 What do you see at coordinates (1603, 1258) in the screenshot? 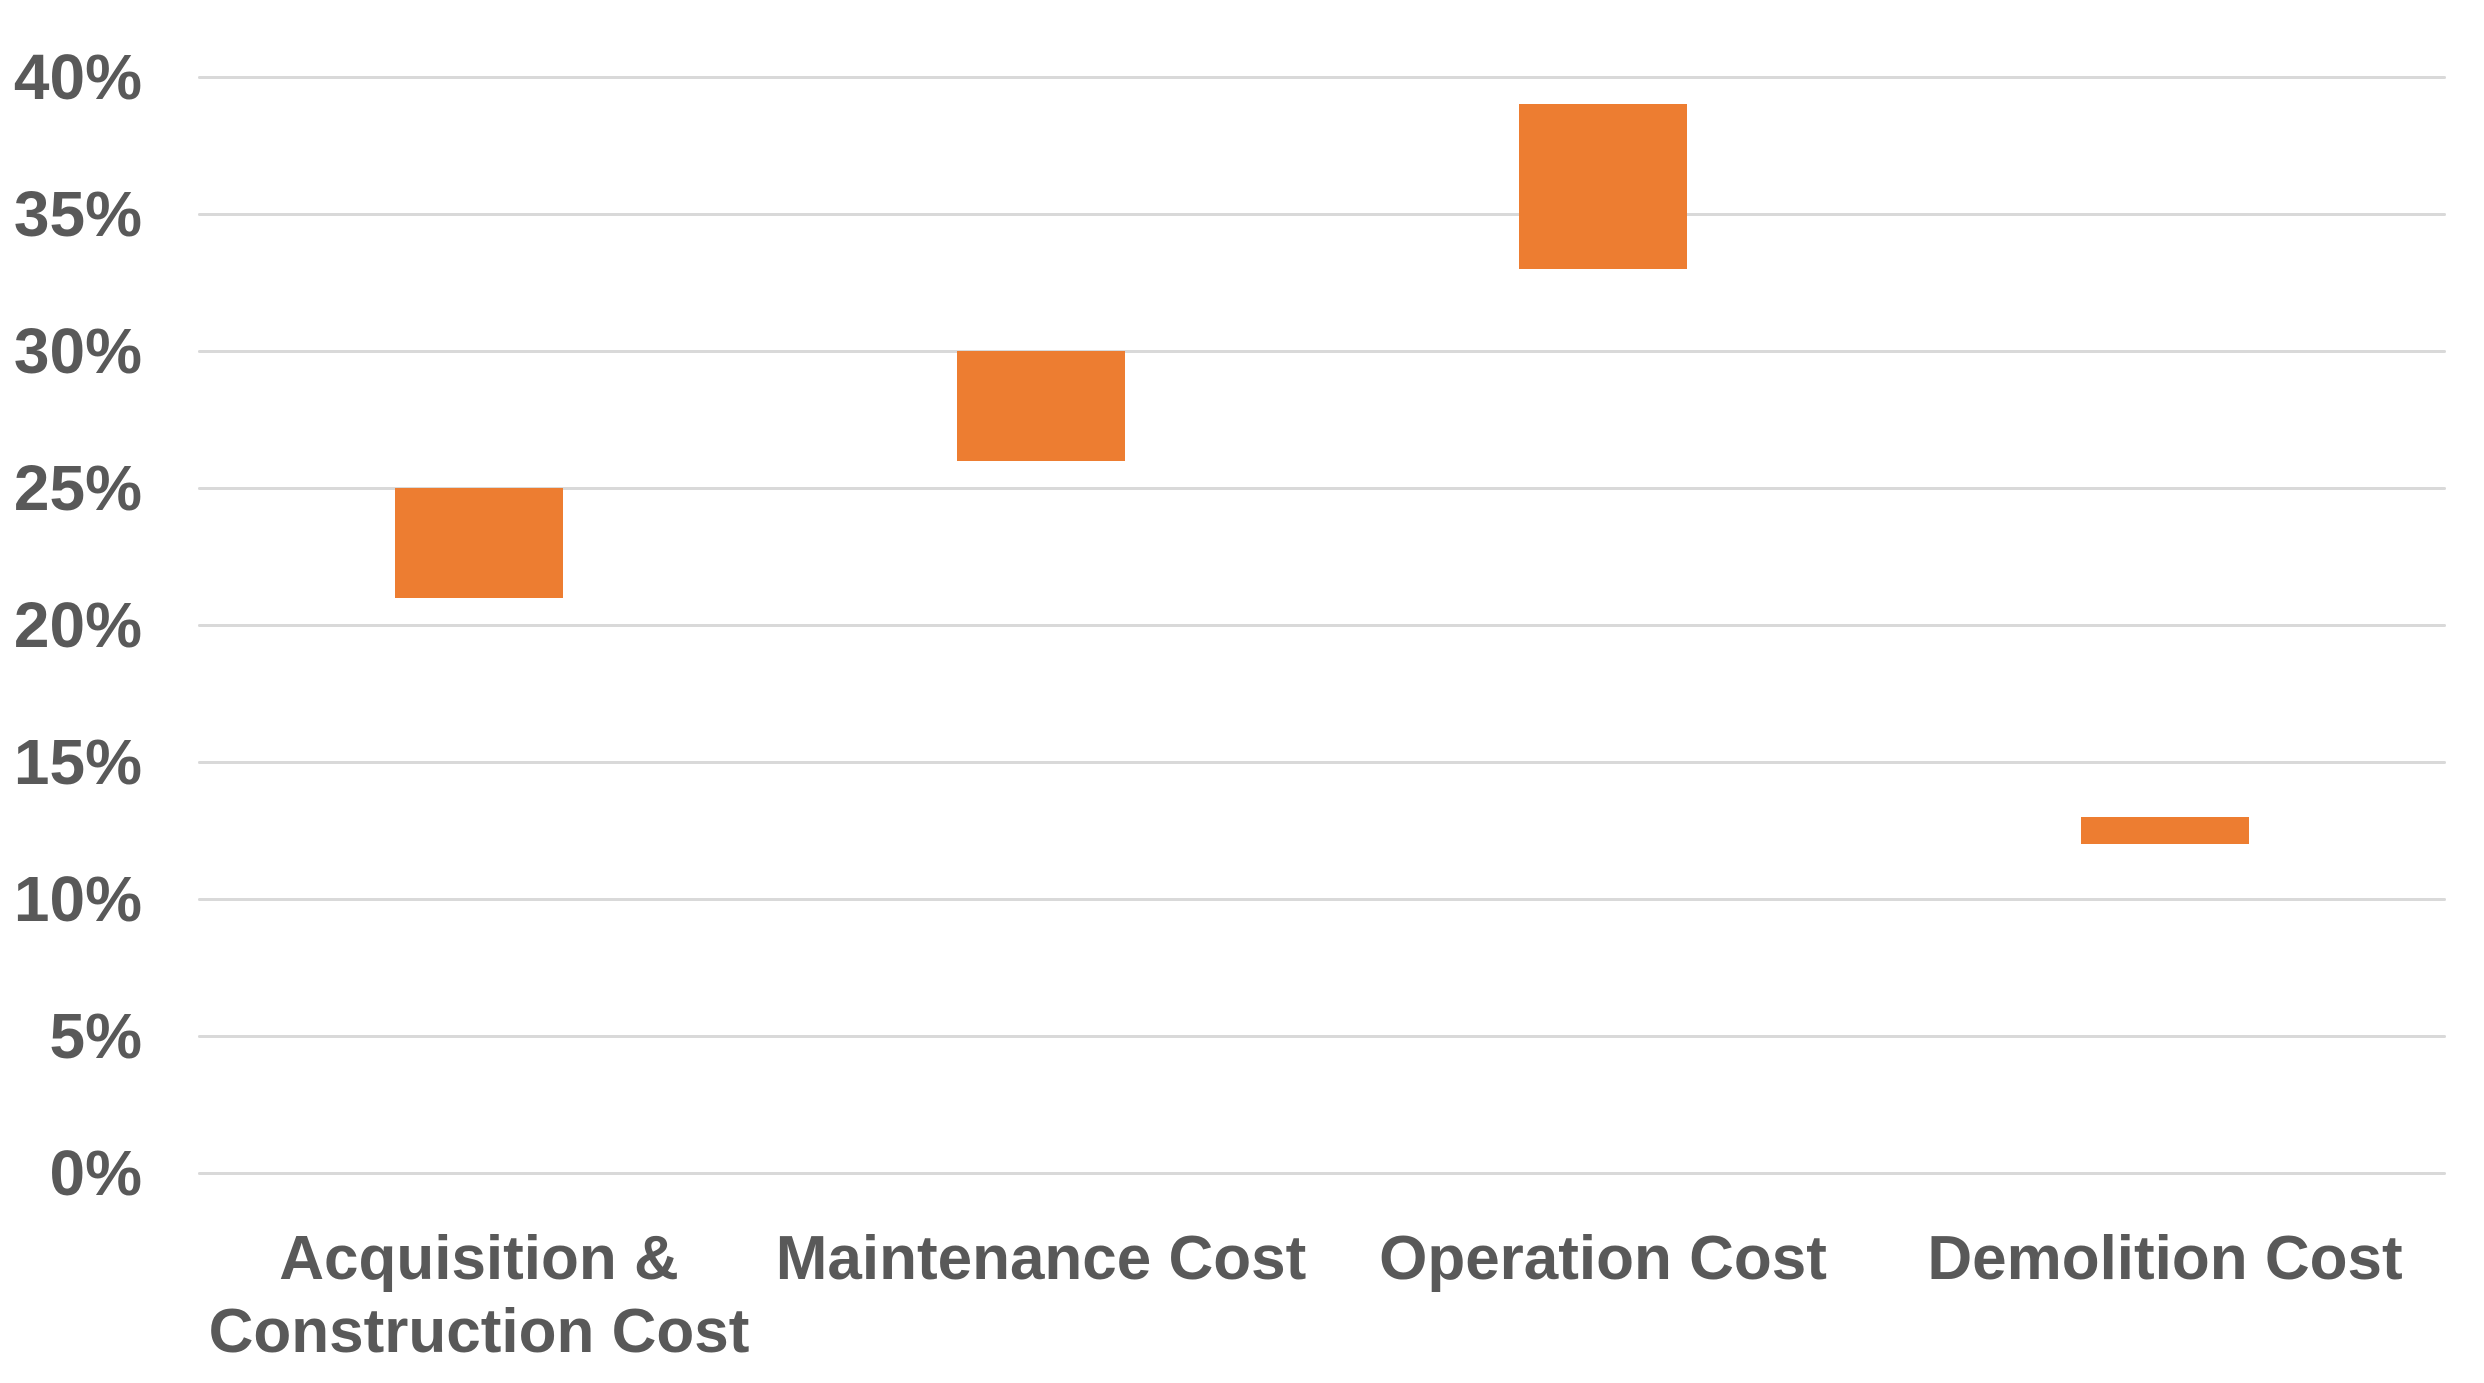
I see `x-axis-category-label: Operation Cost` at bounding box center [1603, 1258].